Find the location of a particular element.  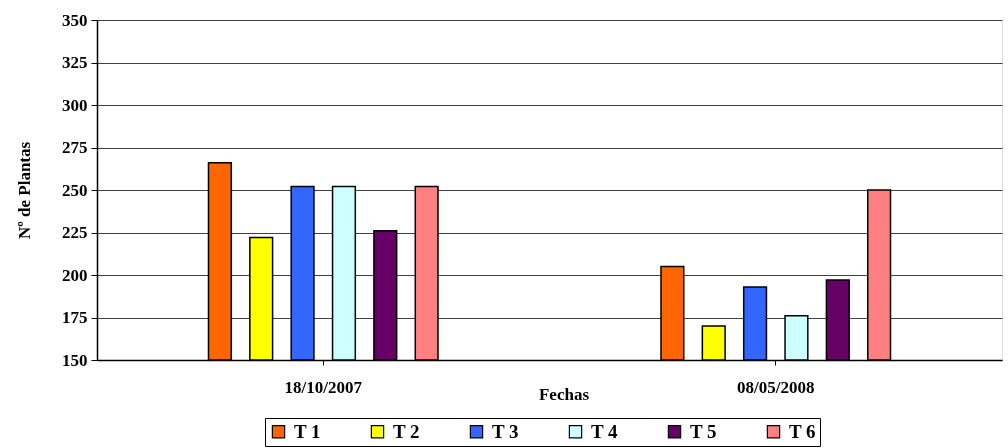

y-tick-label: 325 is located at coordinates (75, 62).